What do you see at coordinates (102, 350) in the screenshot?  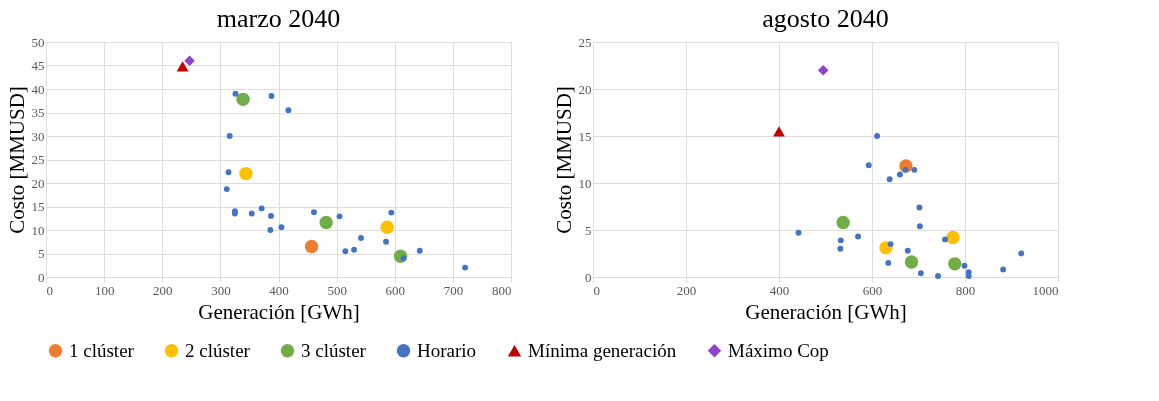 I see `legend-label: 1 clúster` at bounding box center [102, 350].